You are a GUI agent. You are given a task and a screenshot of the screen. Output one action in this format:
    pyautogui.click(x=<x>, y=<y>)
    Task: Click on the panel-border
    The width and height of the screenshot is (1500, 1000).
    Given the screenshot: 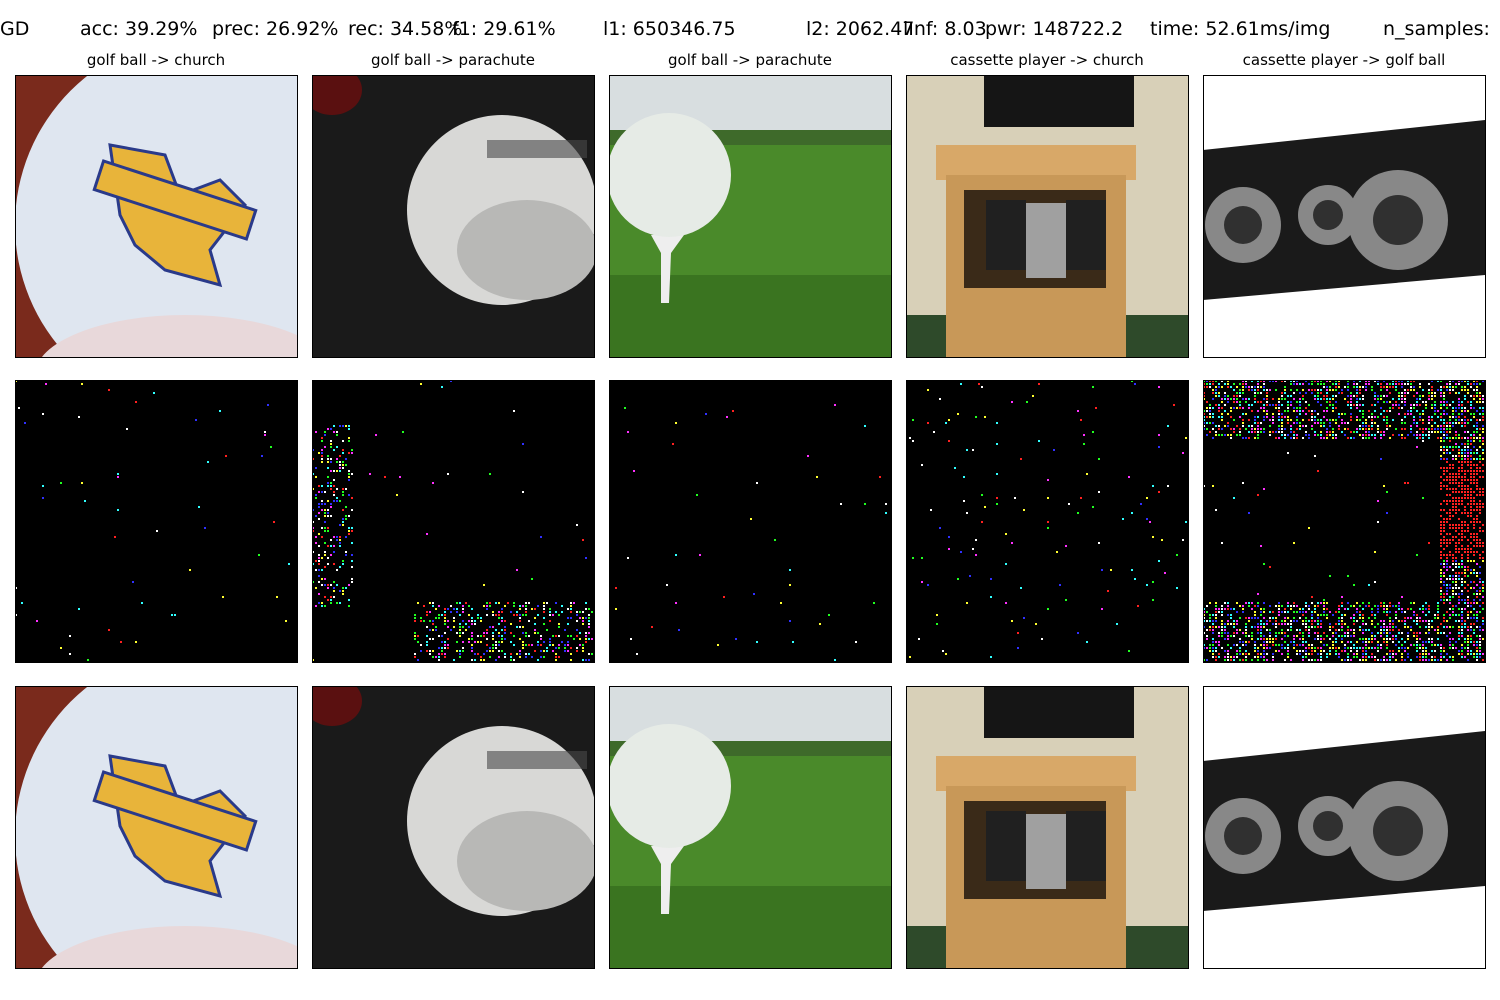 What is the action you would take?
    pyautogui.click(x=1344, y=521)
    